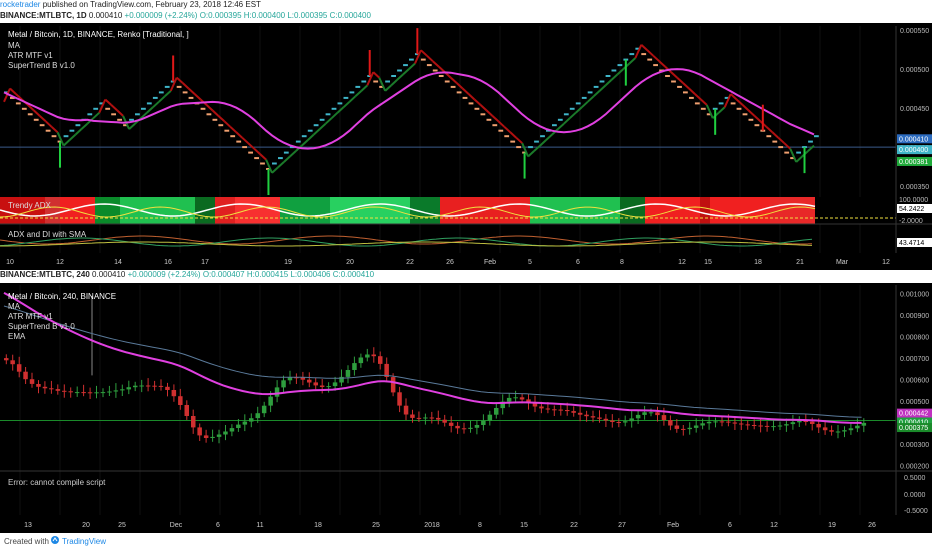 This screenshot has width=932, height=550. What do you see at coordinates (41, 326) in the screenshot?
I see `bottom-indicator-supertrend: SuperTrend B v1.0` at bounding box center [41, 326].